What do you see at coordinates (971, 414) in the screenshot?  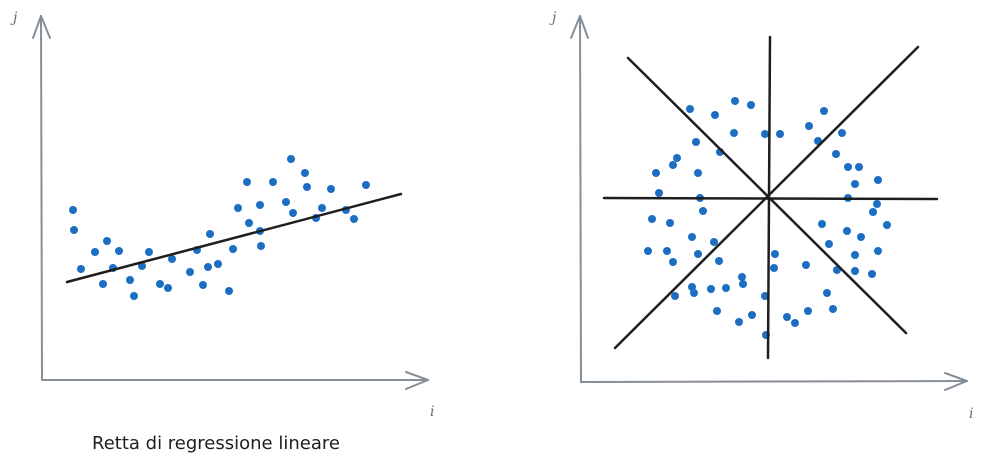 I see `right-x-axis-label: i` at bounding box center [971, 414].